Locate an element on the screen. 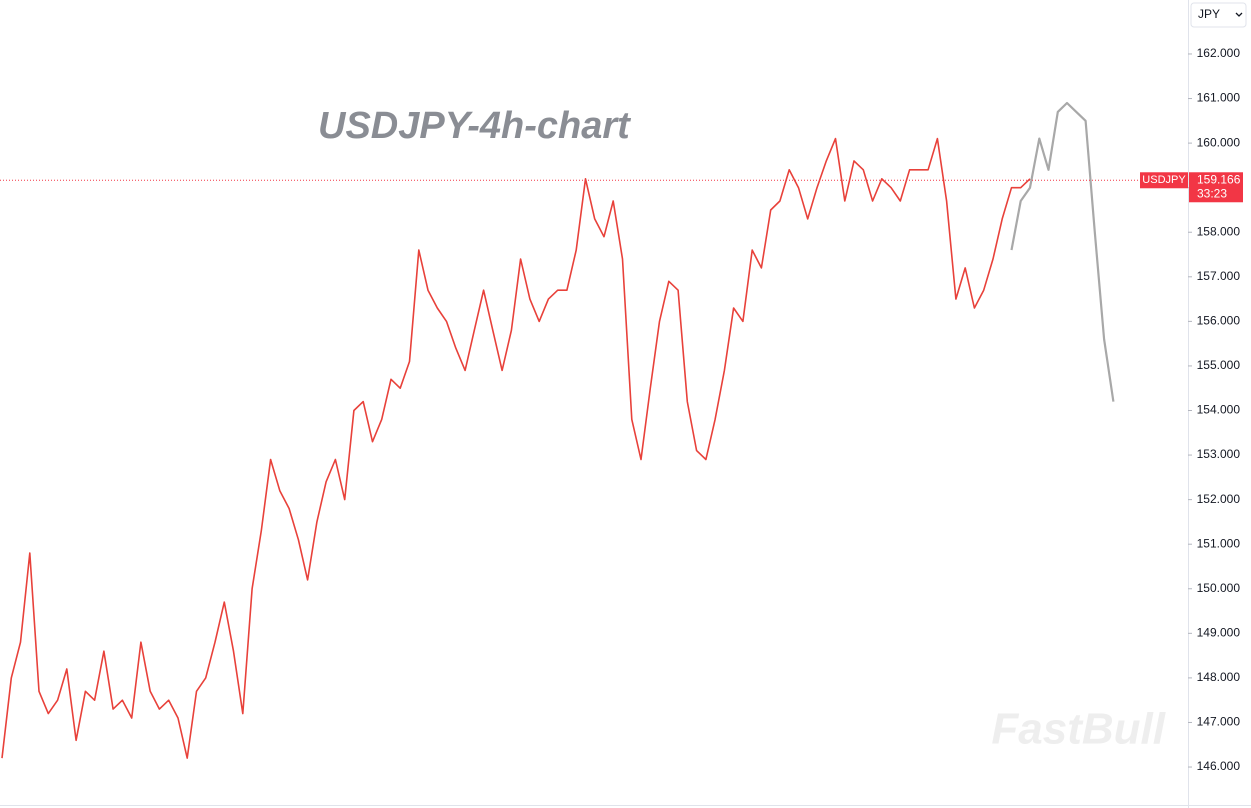 The image size is (1251, 808). symbol-label: USDJPY is located at coordinates (1164, 180).